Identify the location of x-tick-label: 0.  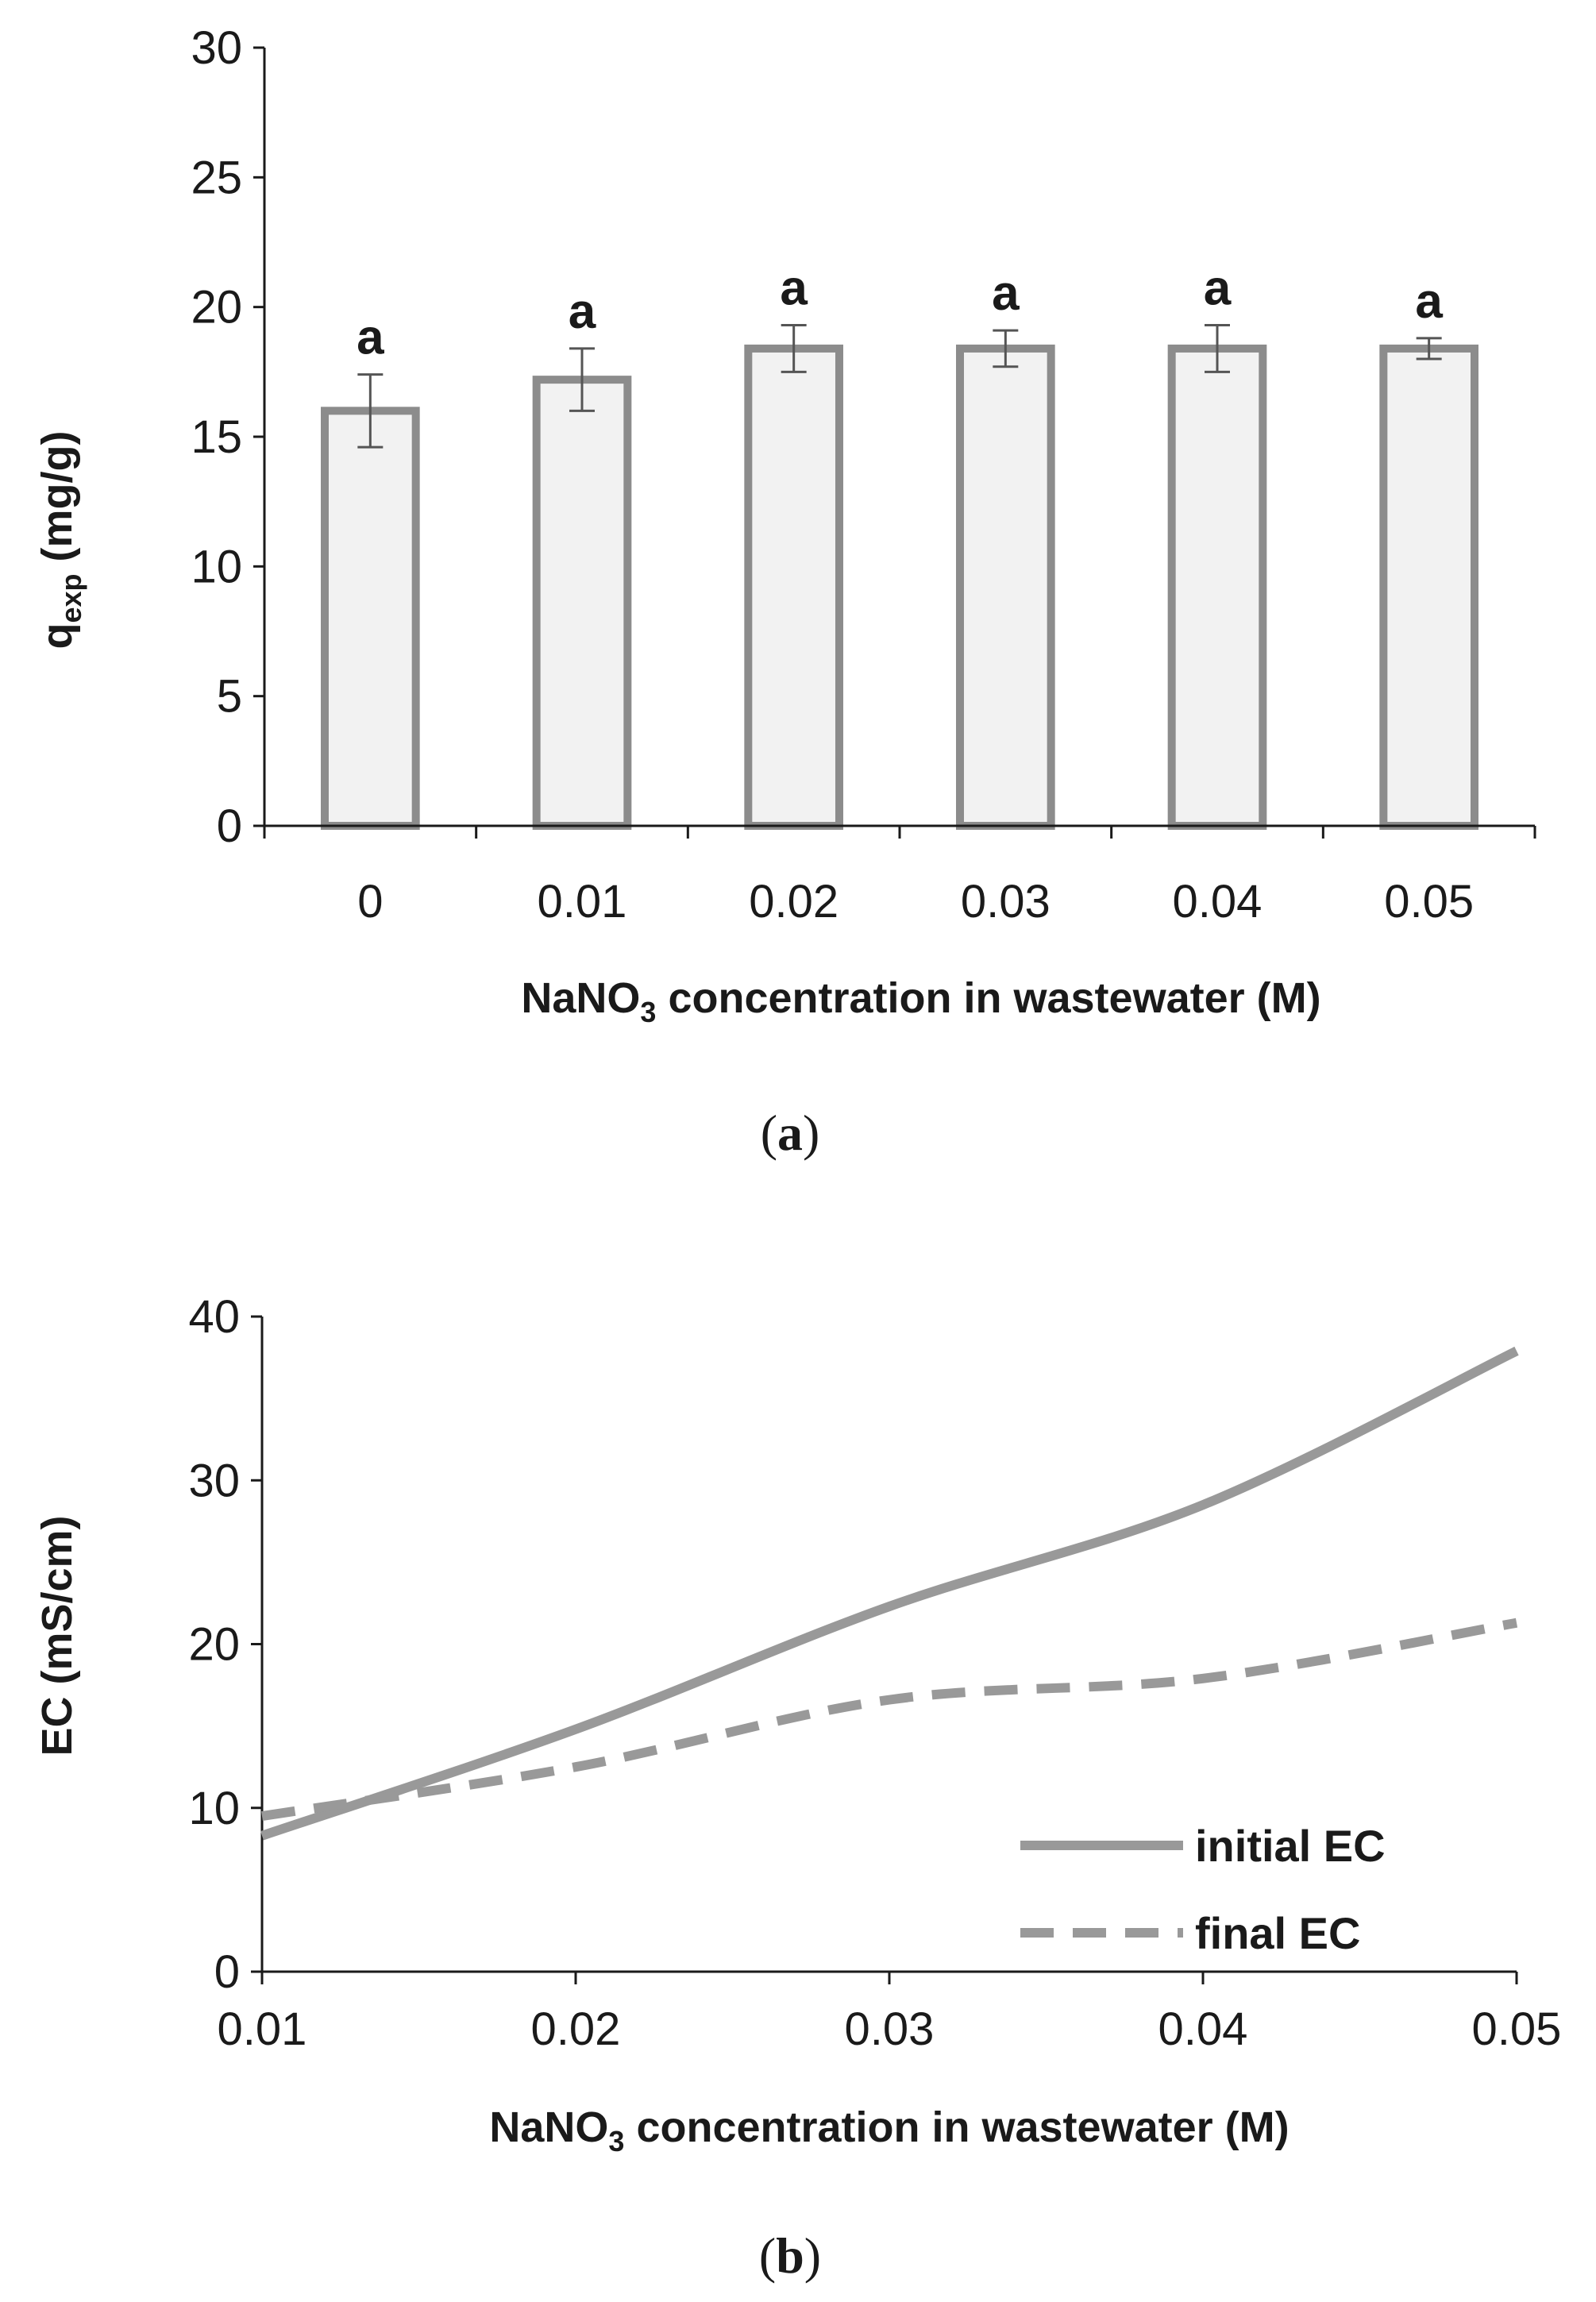
(370, 901).